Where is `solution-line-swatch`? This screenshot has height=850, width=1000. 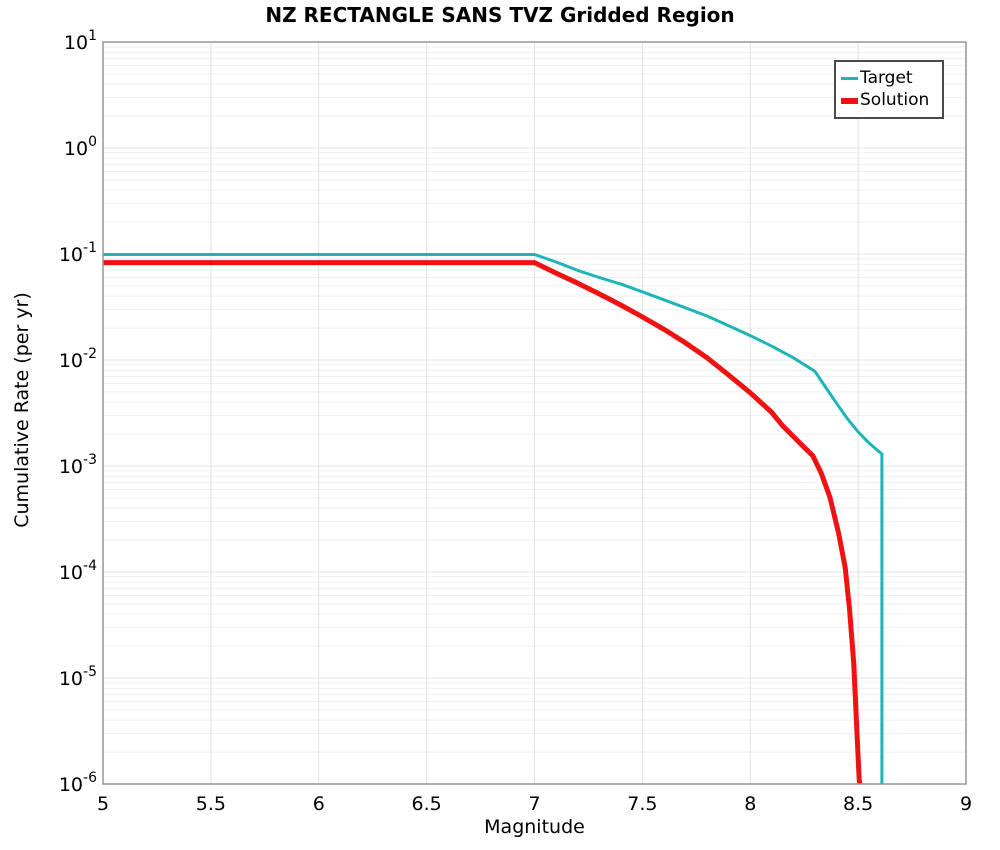 solution-line-swatch is located at coordinates (849, 100).